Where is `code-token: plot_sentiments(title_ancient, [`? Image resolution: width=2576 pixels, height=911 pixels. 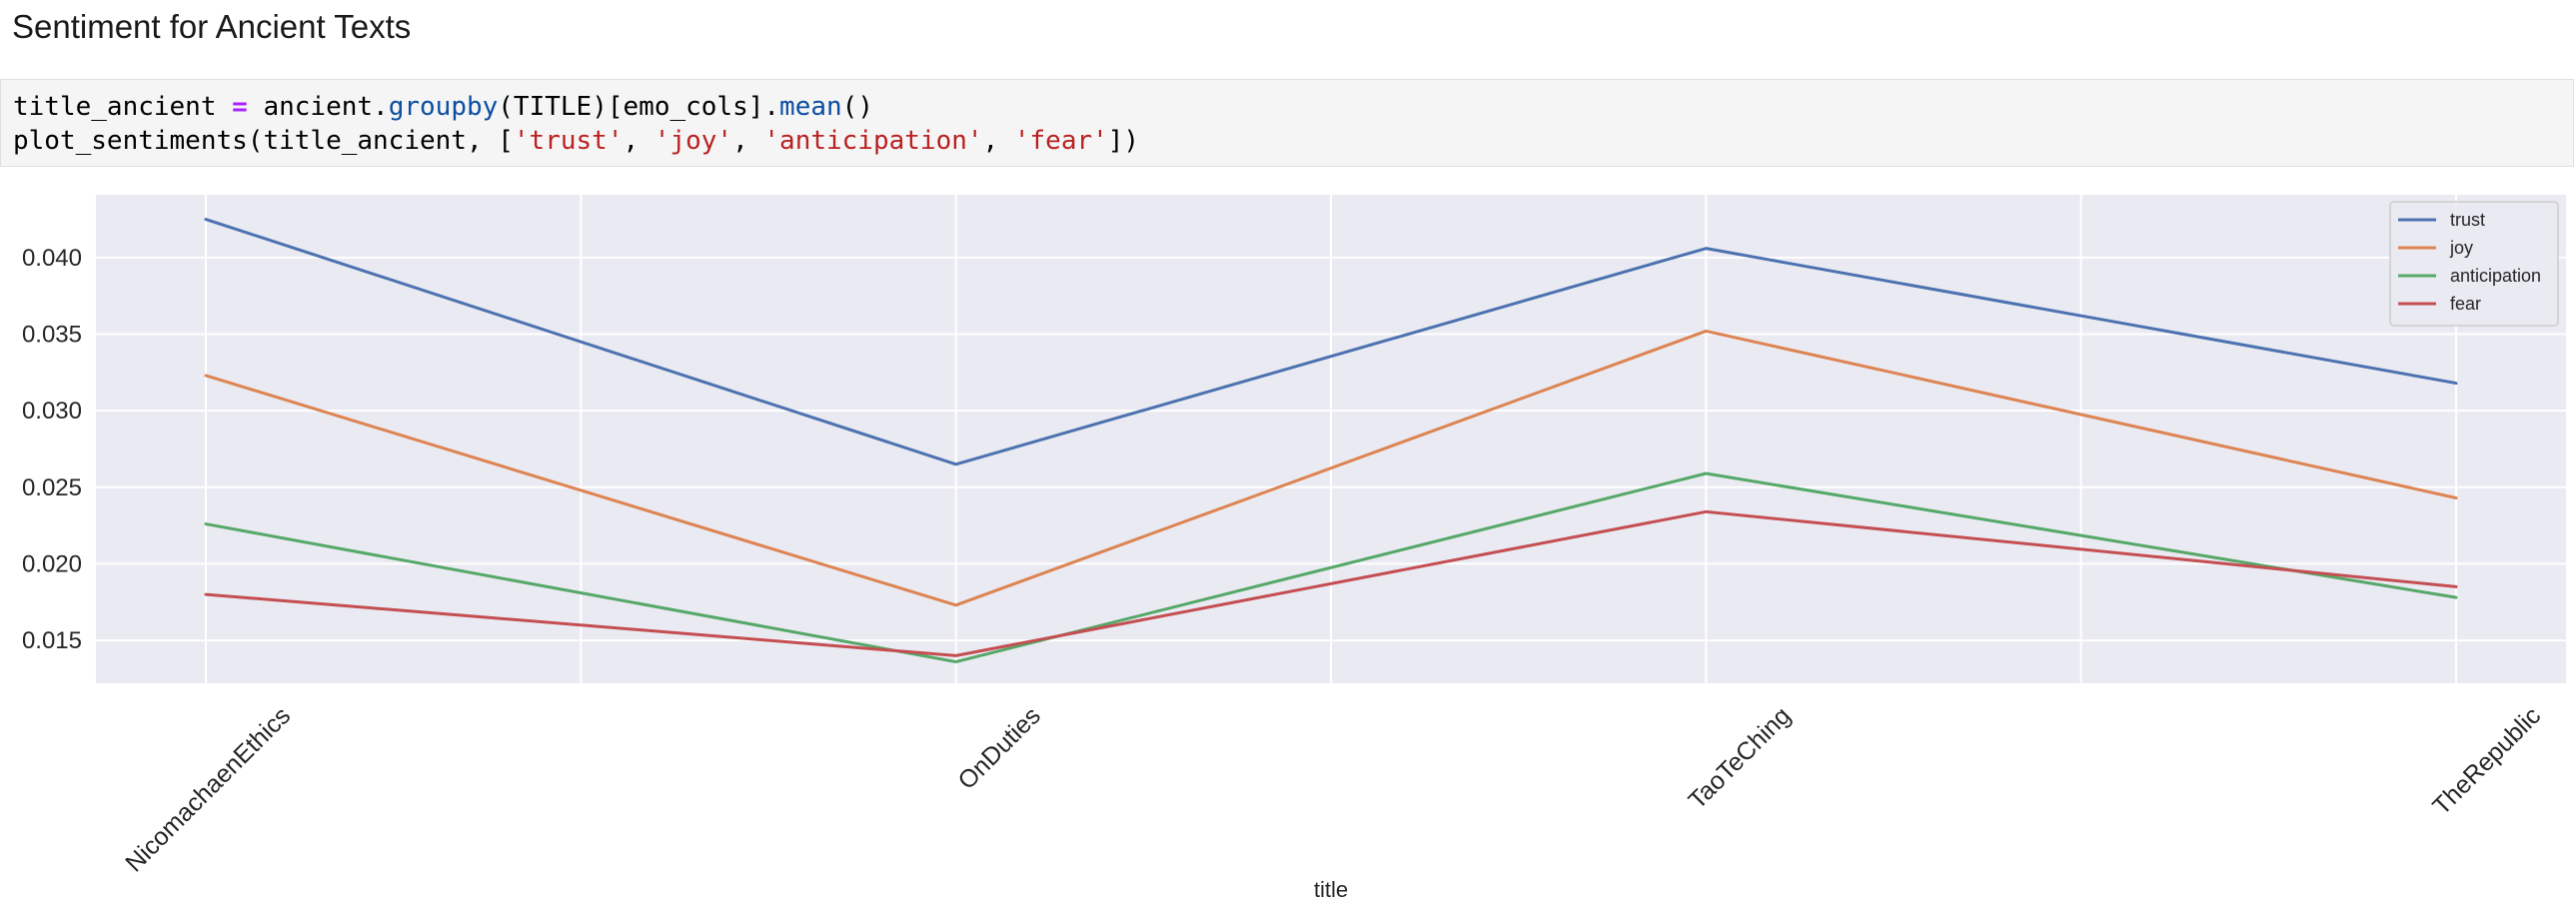 code-token: plot_sentiments(title_ancient, [ is located at coordinates (263, 141).